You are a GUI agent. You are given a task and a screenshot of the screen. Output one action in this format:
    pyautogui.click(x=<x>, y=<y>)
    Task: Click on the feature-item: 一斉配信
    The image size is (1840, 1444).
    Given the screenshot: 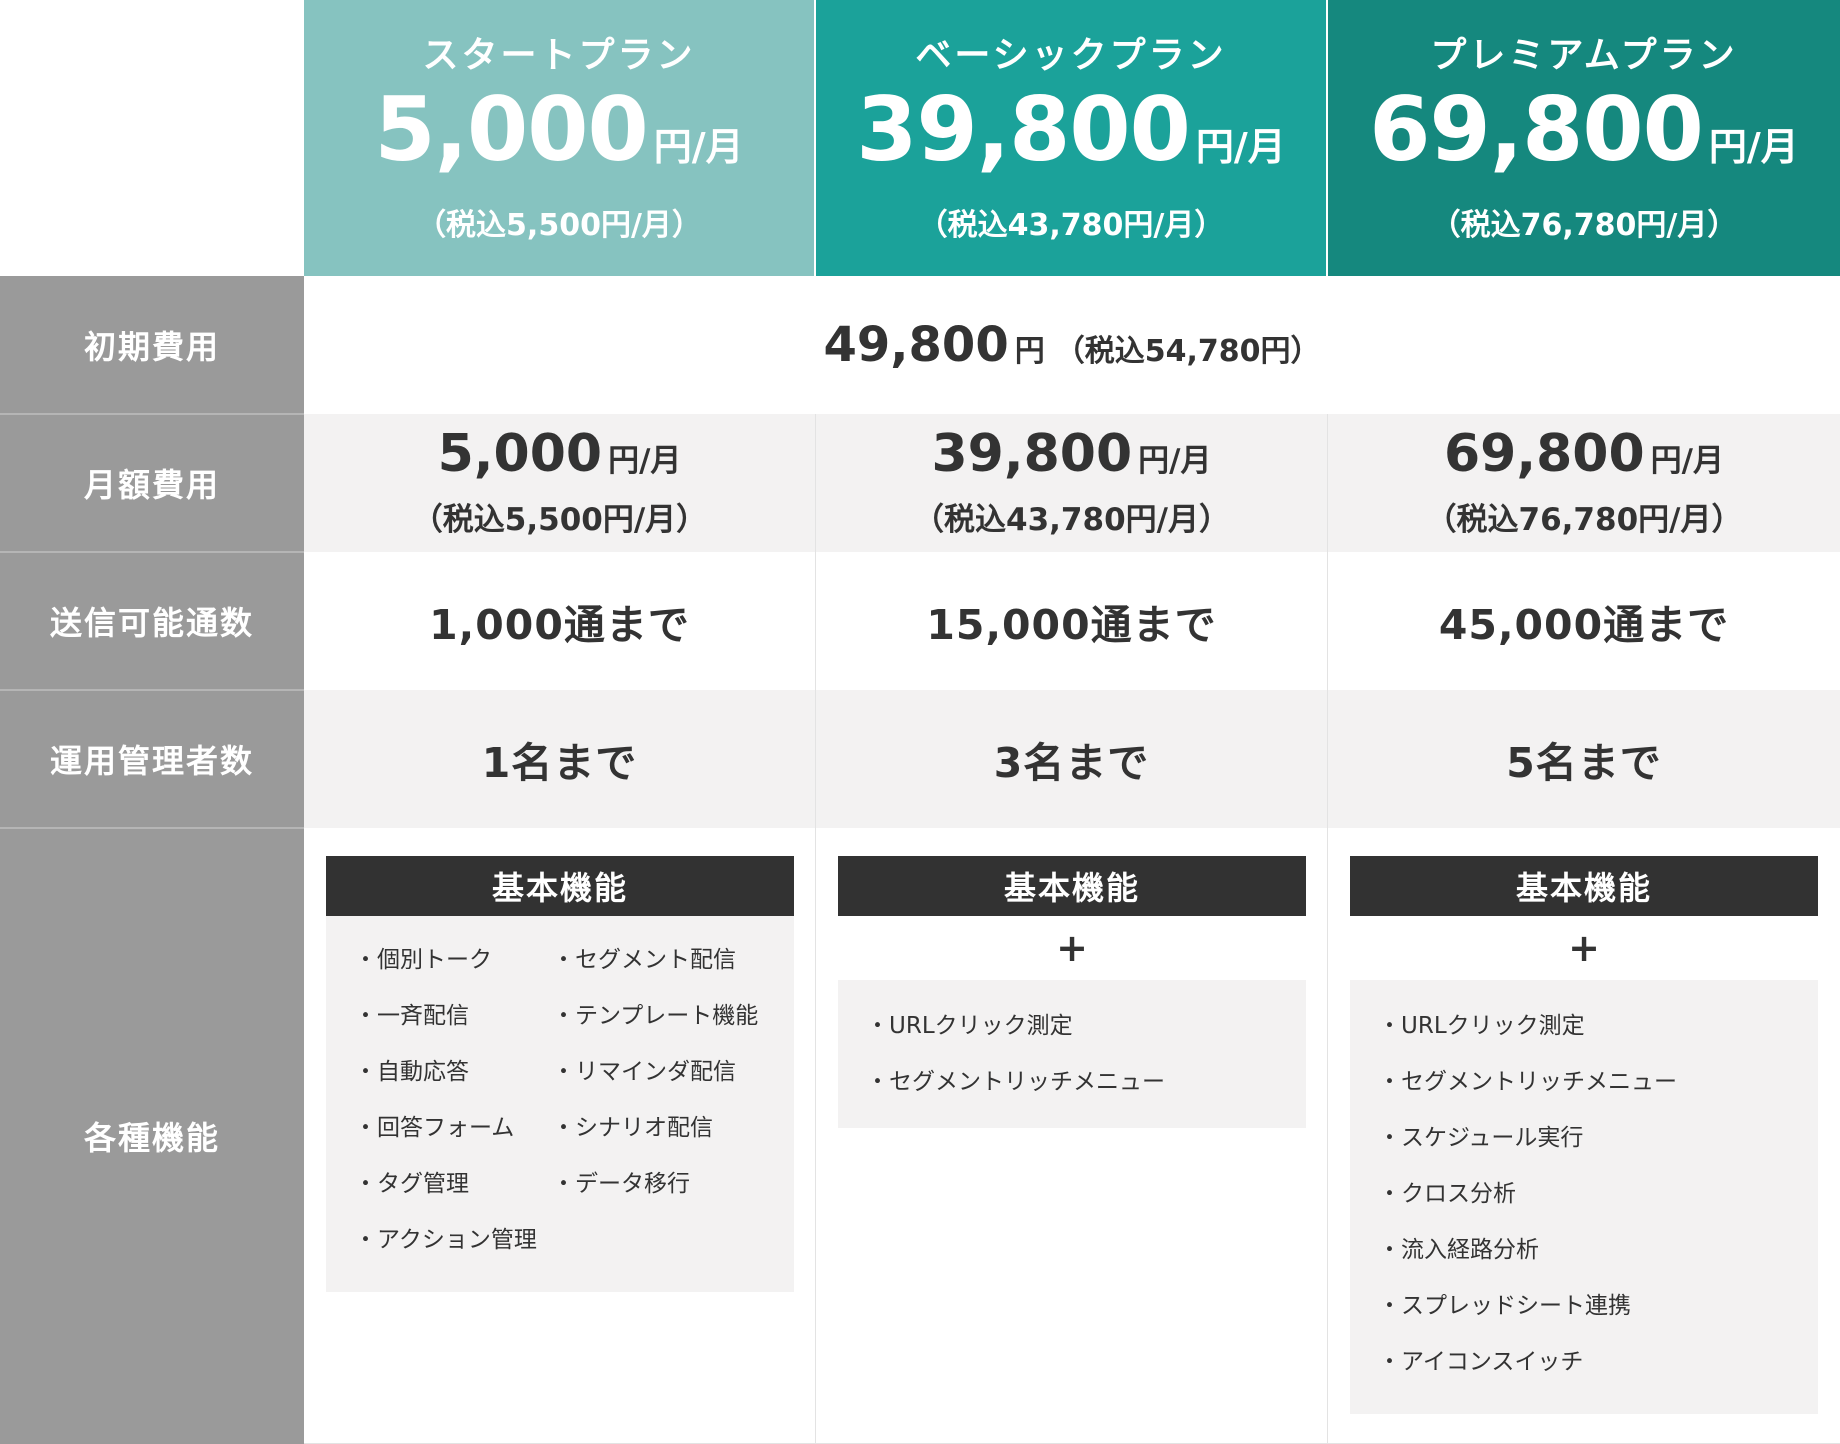 What is the action you would take?
    pyautogui.click(x=445, y=1024)
    